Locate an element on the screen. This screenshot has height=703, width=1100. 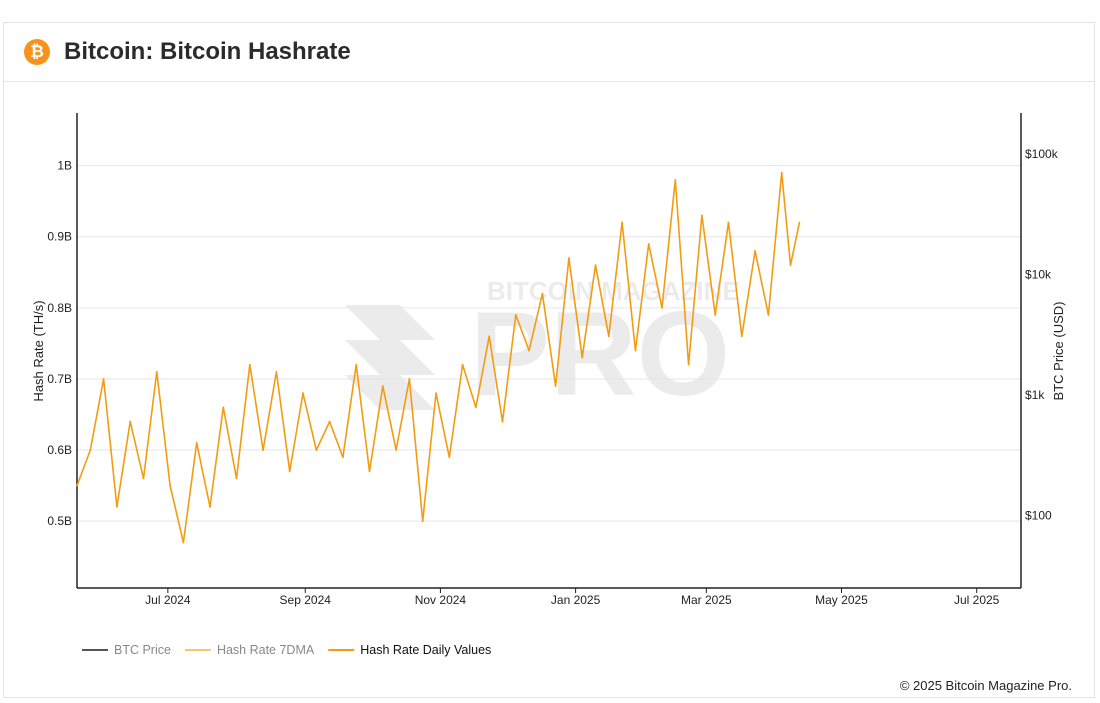
x-tick-label: Mar 2025 is located at coordinates (706, 600).